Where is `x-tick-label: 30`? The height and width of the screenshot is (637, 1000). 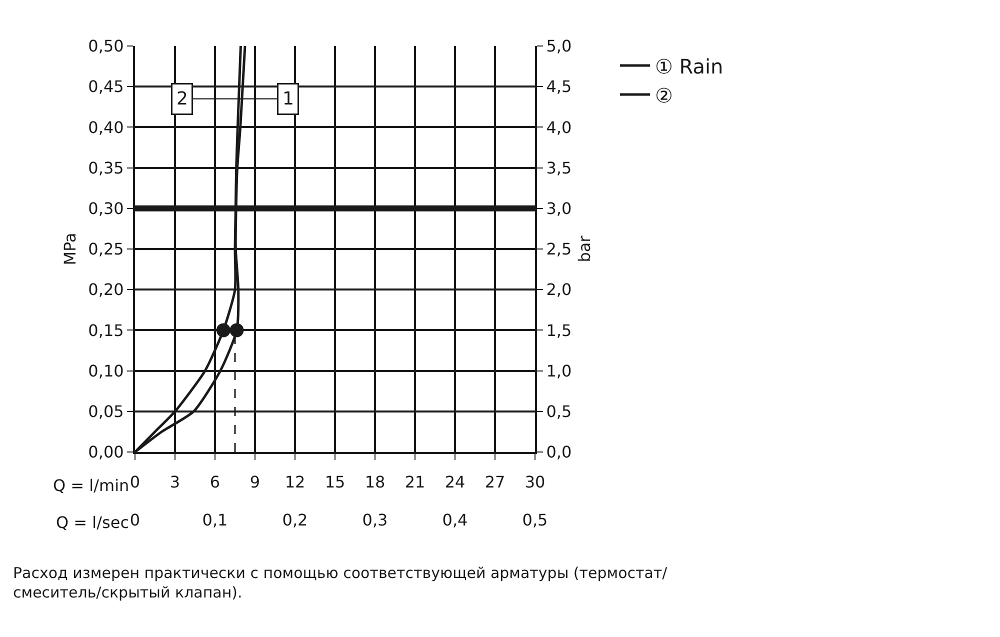 x-tick-label: 30 is located at coordinates (535, 482).